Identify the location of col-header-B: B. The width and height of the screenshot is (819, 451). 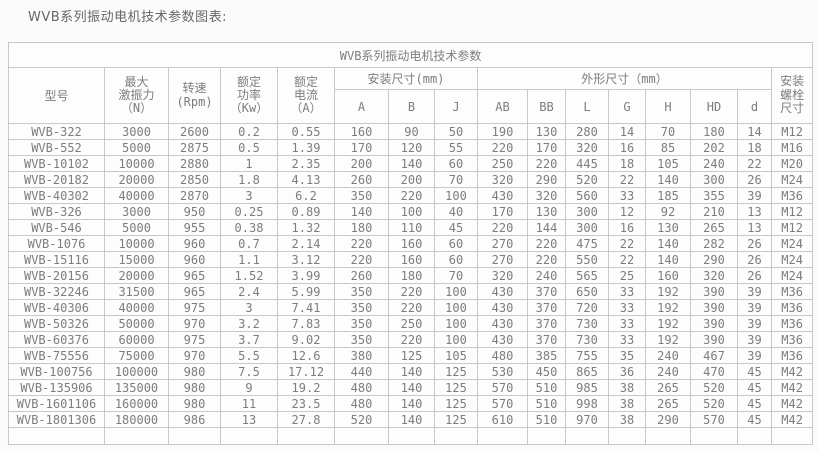
(411, 106).